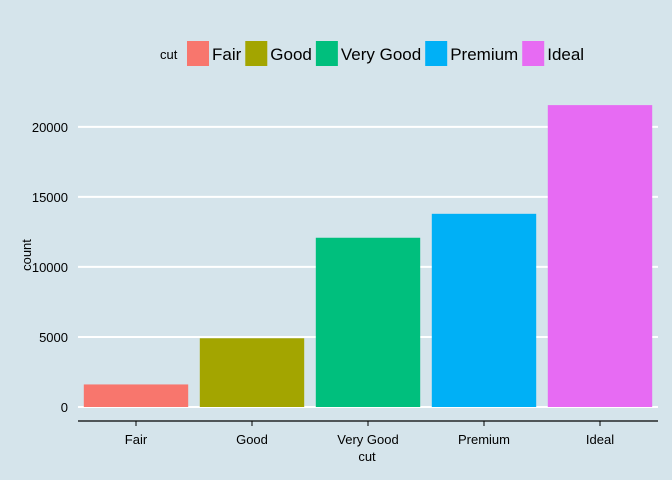 The width and height of the screenshot is (672, 480). Describe the element at coordinates (368, 322) in the screenshot. I see `bar-very-good` at that location.